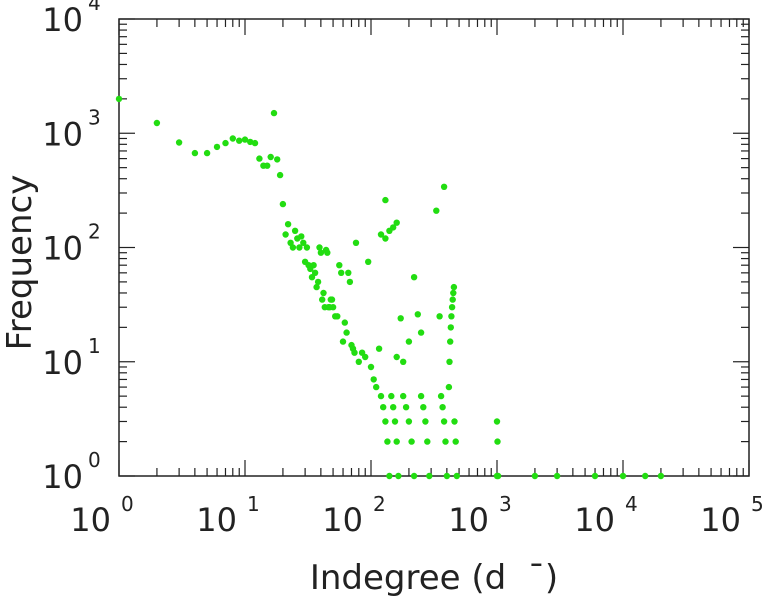 The width and height of the screenshot is (778, 600). Describe the element at coordinates (71, 244) in the screenshot. I see `y-tick-label: 10 2` at that location.